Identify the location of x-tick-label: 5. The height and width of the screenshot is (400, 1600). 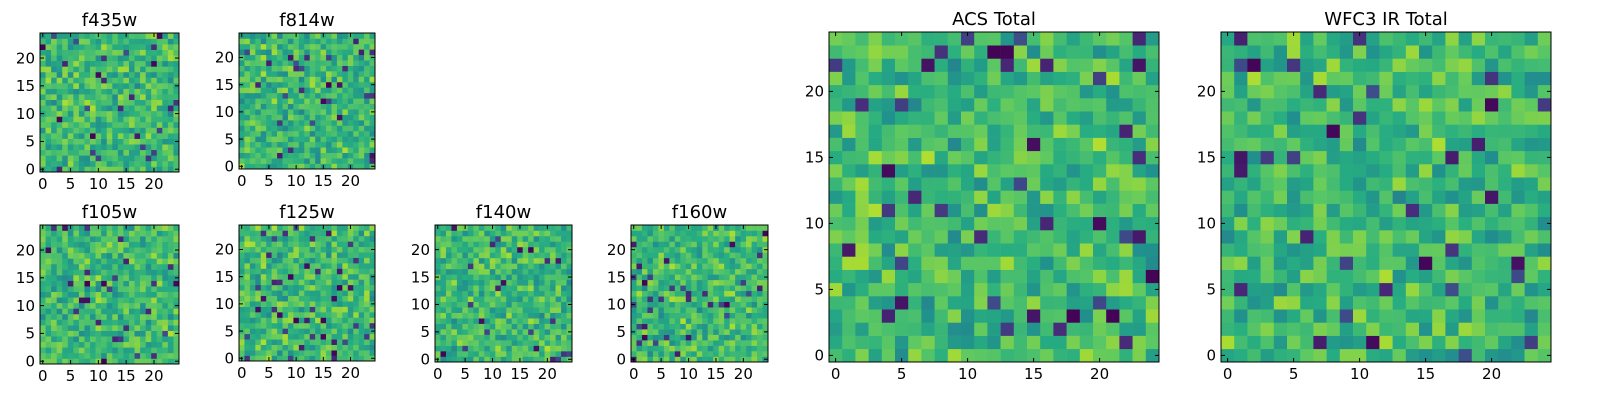
(269, 373).